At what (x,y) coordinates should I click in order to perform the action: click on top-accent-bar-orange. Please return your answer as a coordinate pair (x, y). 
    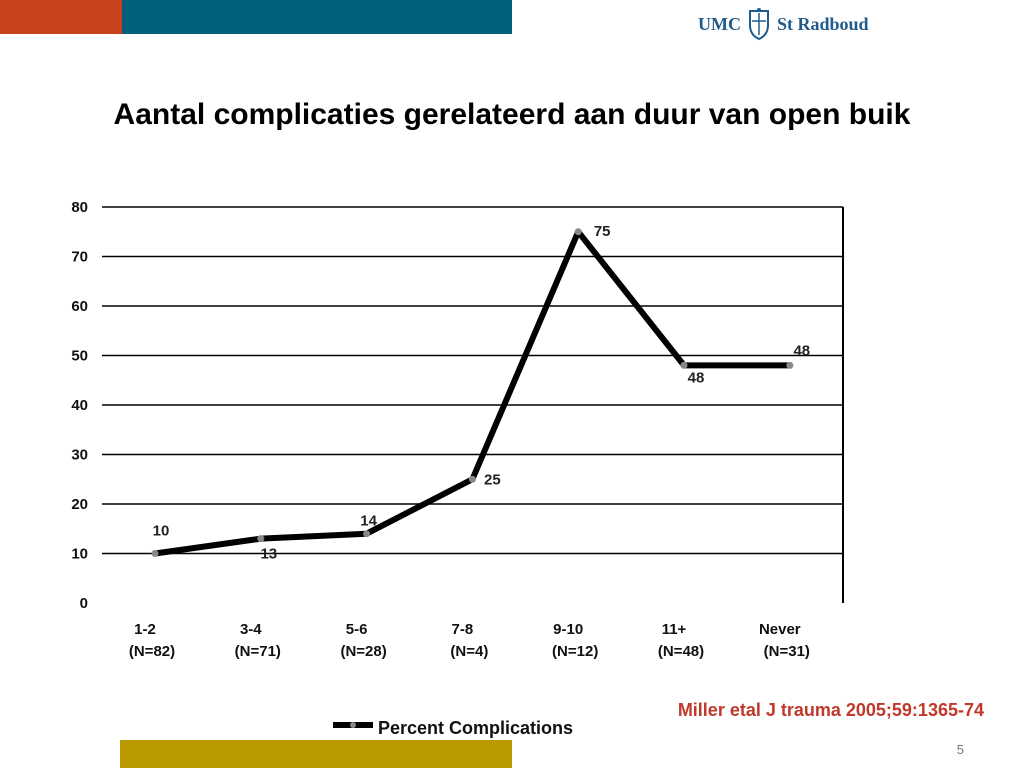
    Looking at the image, I should click on (61, 17).